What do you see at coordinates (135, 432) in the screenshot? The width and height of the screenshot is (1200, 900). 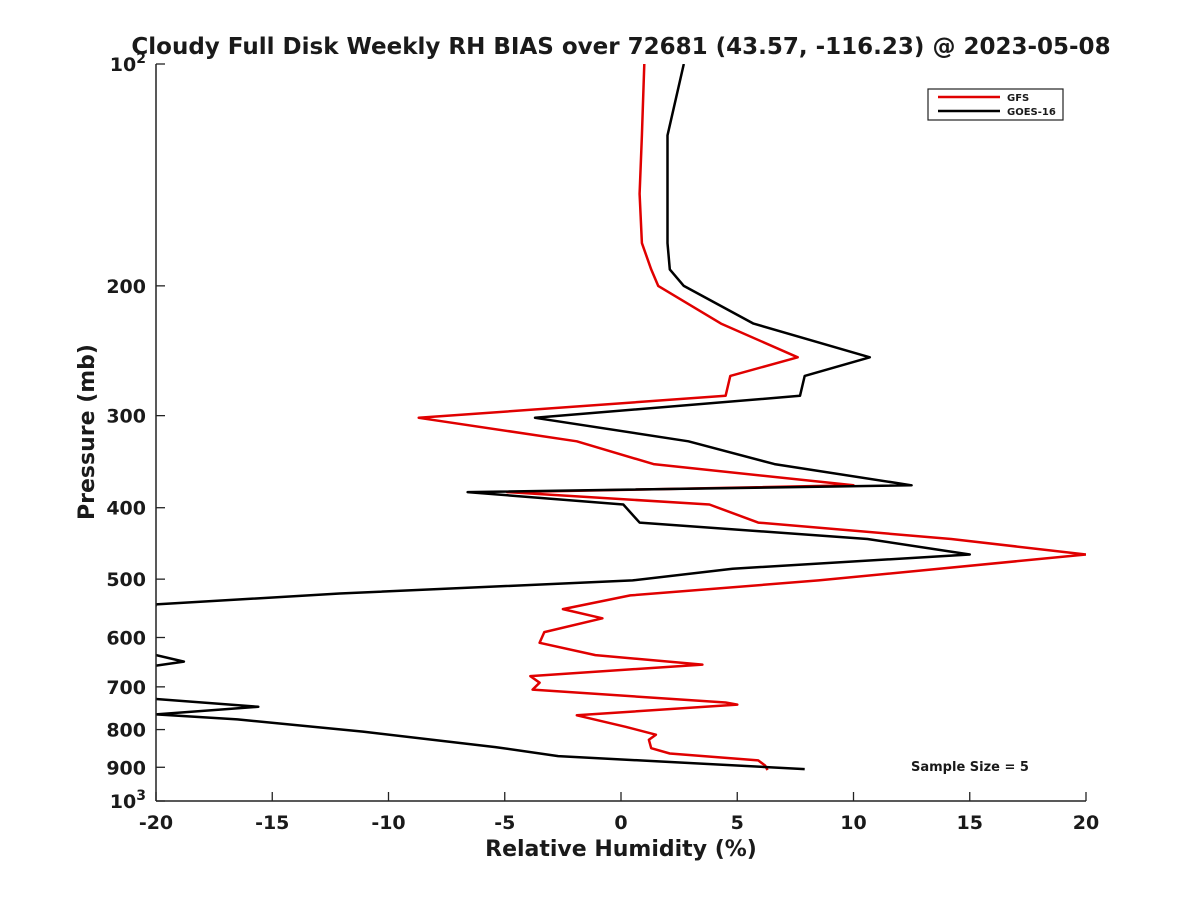 I see `y-ticks: 10² 200 300 400 500 600 700 800 900 10³` at bounding box center [135, 432].